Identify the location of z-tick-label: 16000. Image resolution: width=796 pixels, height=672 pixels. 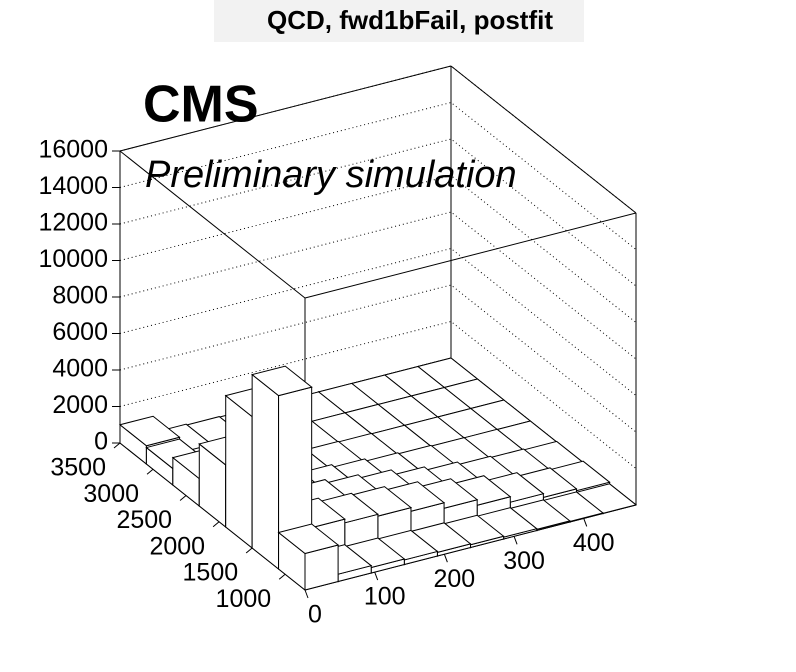
(73, 150).